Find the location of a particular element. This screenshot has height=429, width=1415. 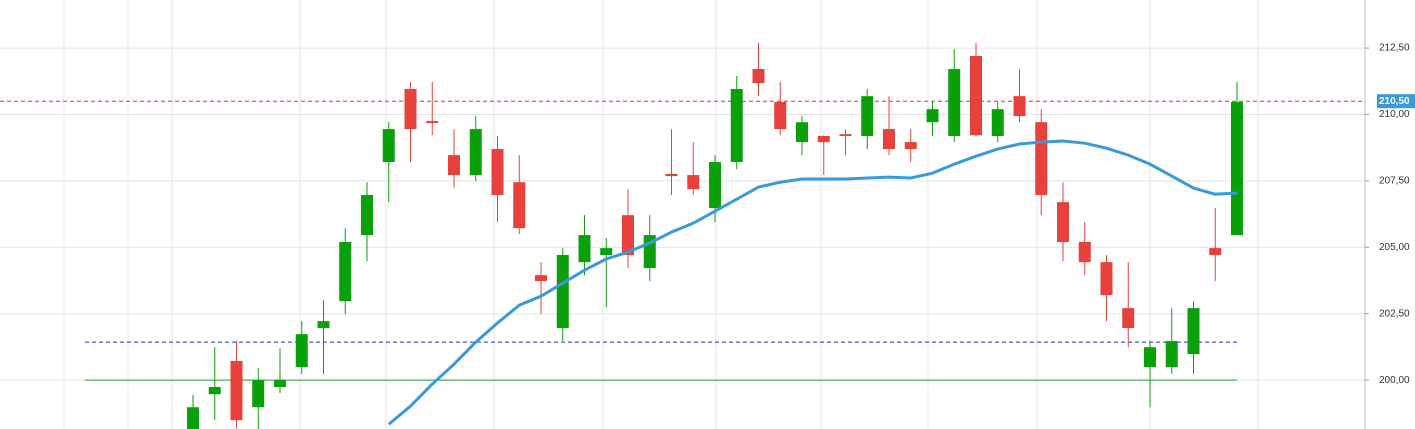

price-tag is located at coordinates (1396, 101).